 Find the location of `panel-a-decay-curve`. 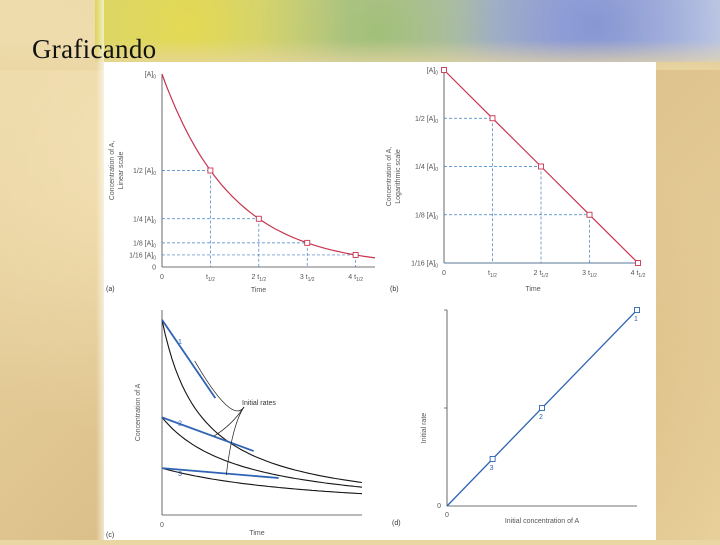

panel-a-decay-curve is located at coordinates (268, 166).